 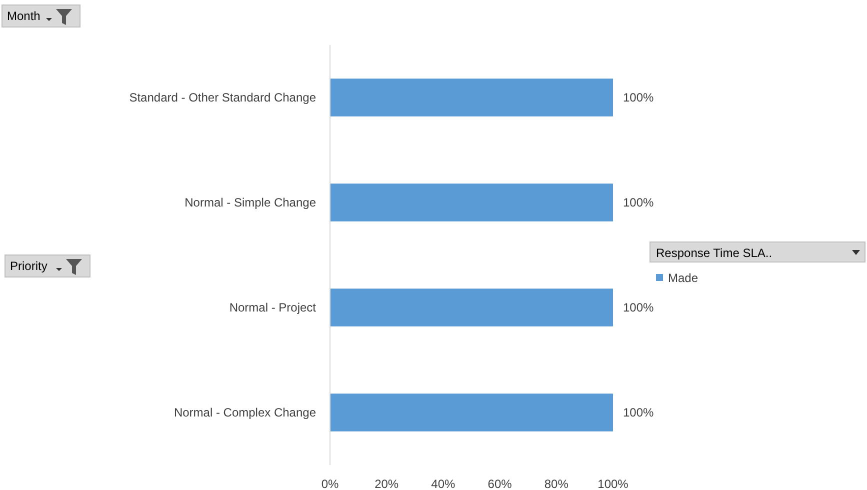 What do you see at coordinates (273, 307) in the screenshot?
I see `y-tick-label: Normal - Project` at bounding box center [273, 307].